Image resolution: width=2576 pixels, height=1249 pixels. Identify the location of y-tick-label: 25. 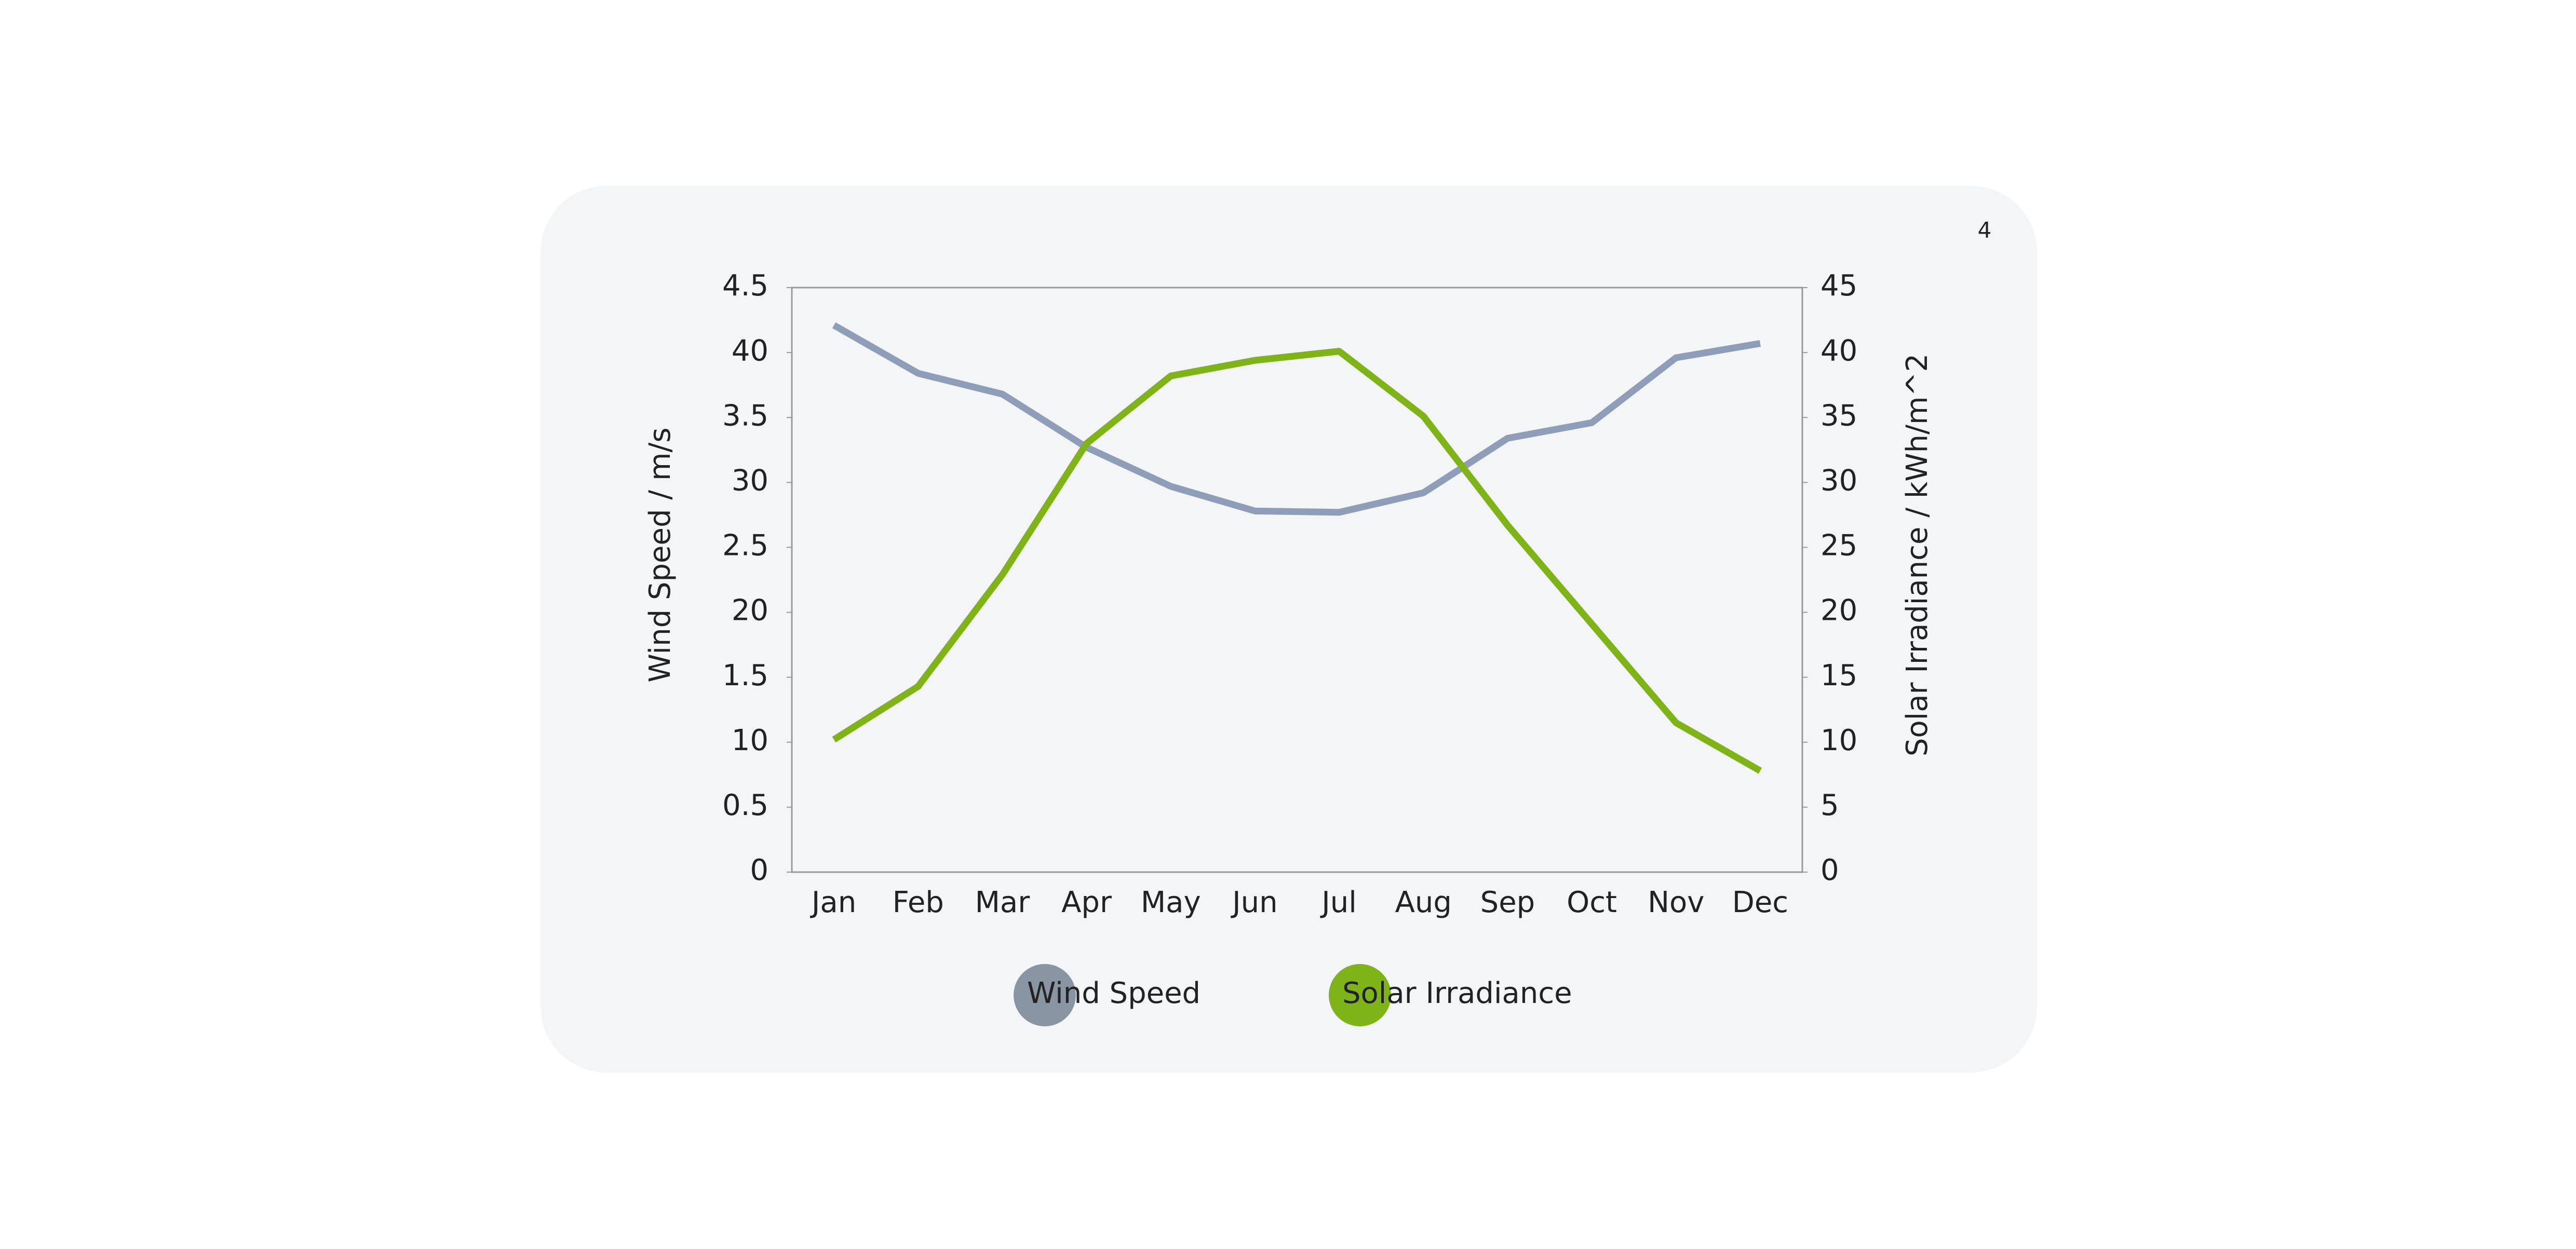
(1838, 546).